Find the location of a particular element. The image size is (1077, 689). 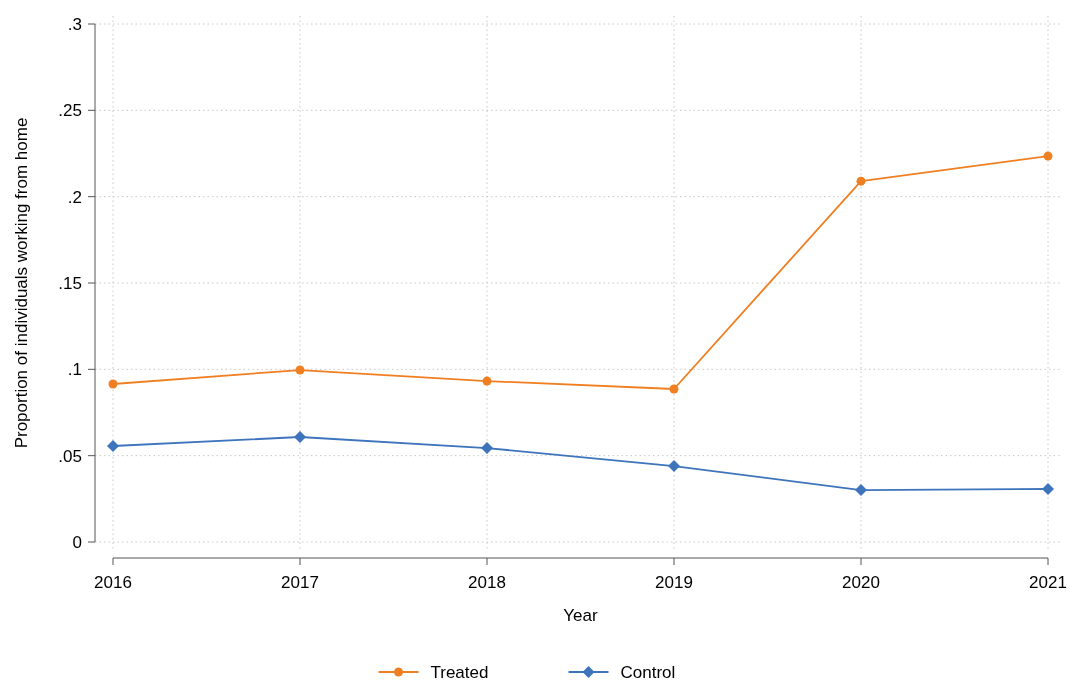

y-tick-label: .25 is located at coordinates (70, 111).